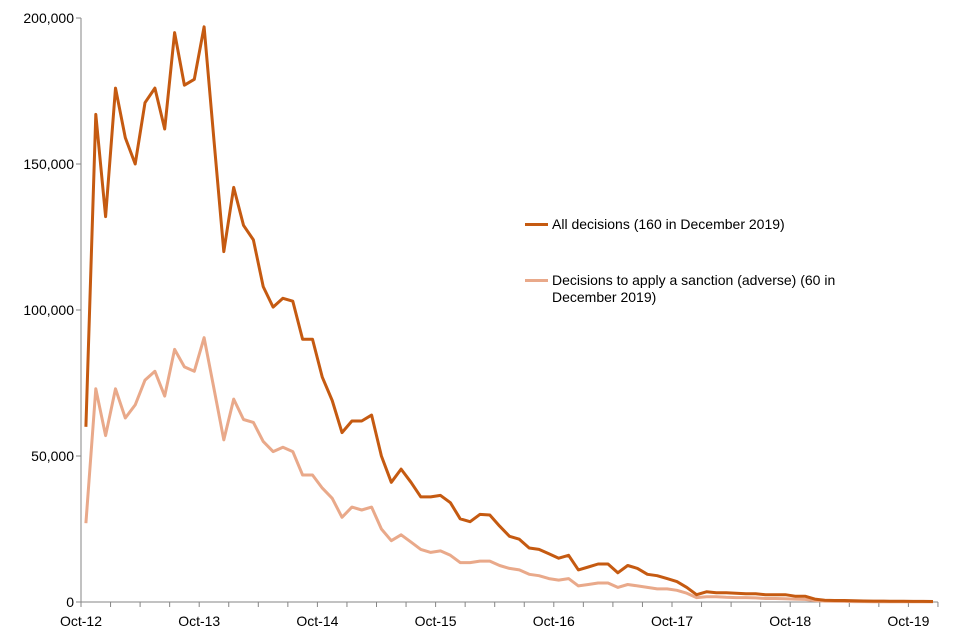  Describe the element at coordinates (52, 456) in the screenshot. I see `y-tick-label: 50,000` at that location.